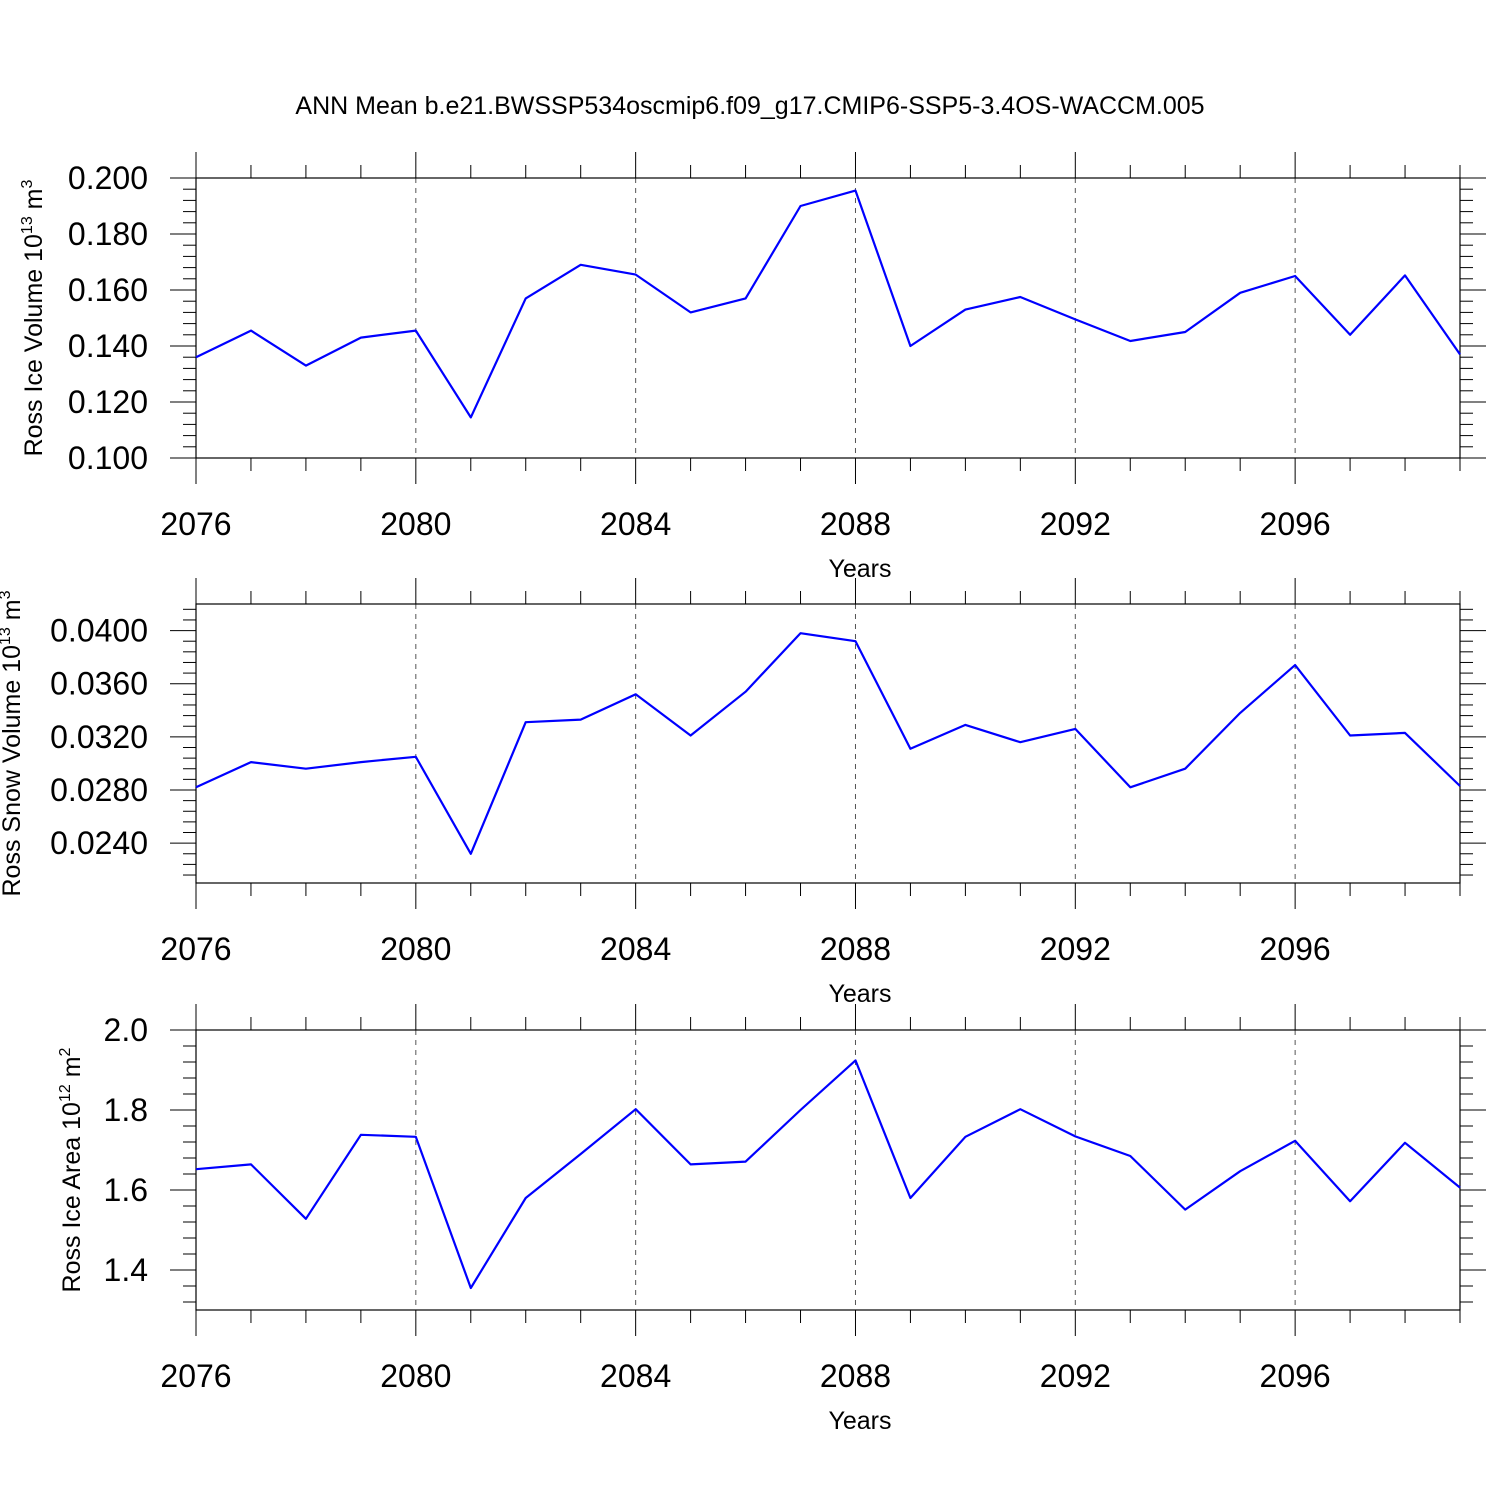 Image resolution: width=1500 pixels, height=1500 pixels. What do you see at coordinates (72, 1197) in the screenshot?
I see `y-axis-title-text: Ross Ice Area 10` at bounding box center [72, 1197].